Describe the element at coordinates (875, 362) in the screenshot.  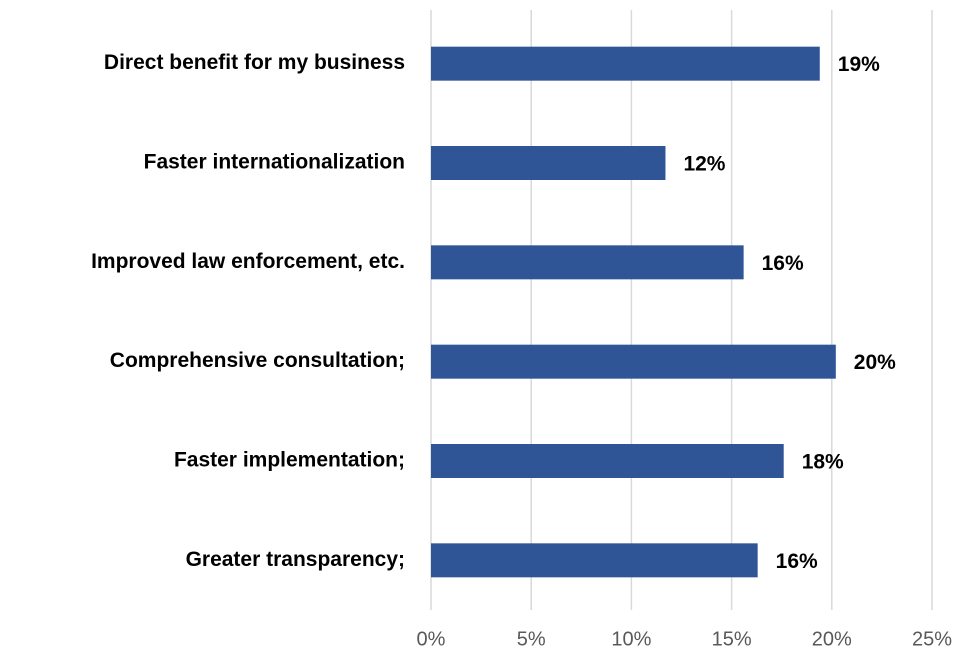
I see `data-label: 20%` at that location.